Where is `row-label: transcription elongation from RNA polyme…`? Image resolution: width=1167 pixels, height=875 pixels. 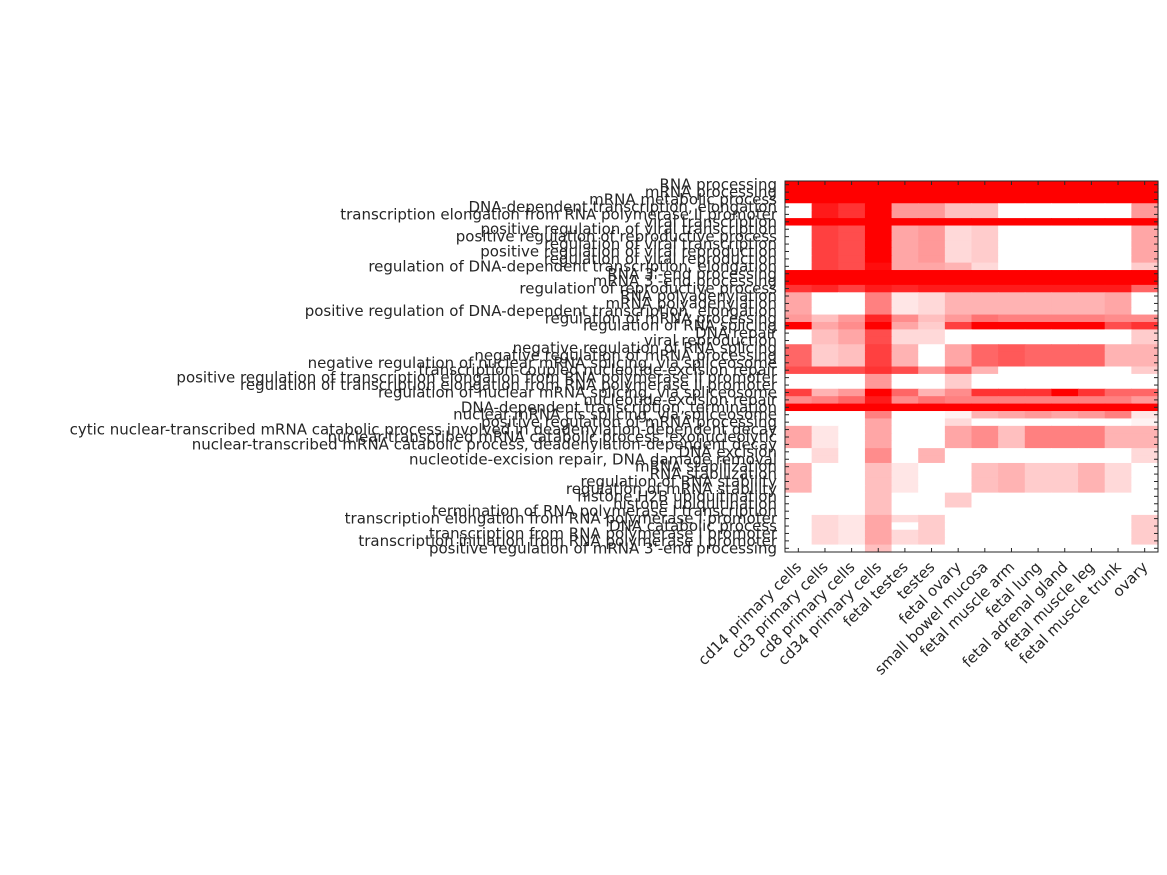
row-label: transcription elongation from RNA polyme… is located at coordinates (559, 214).